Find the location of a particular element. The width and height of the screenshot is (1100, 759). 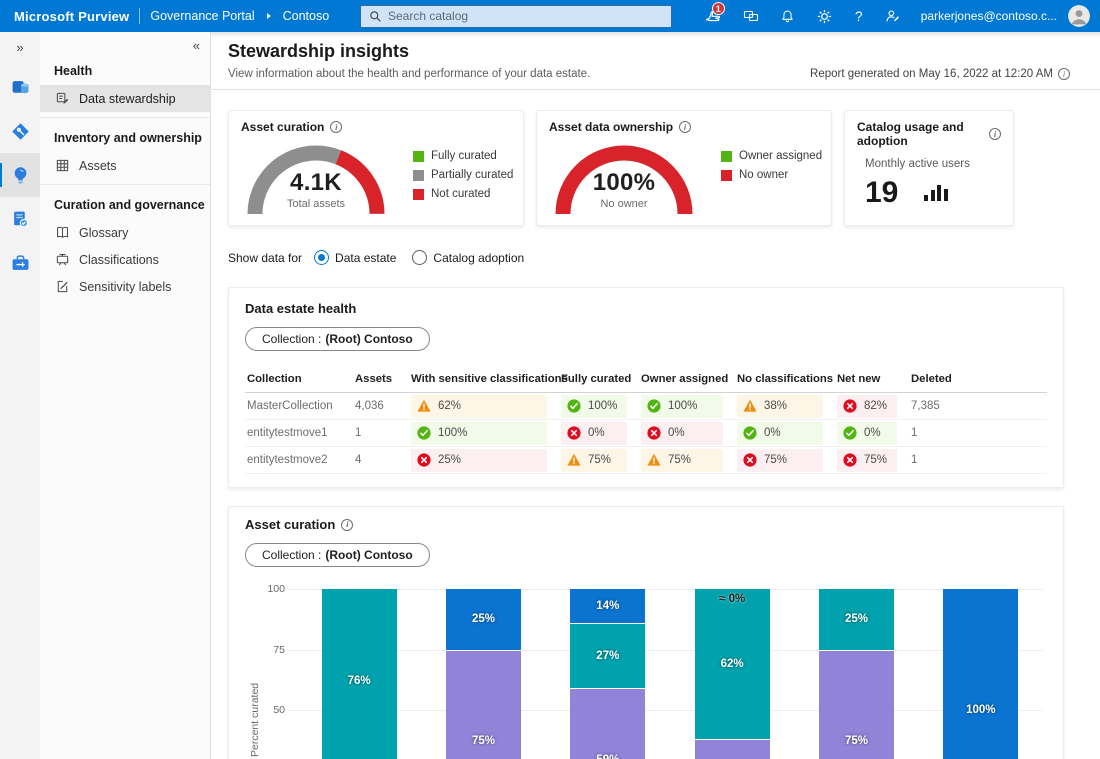

chevron-right-icon is located at coordinates (269, 16).